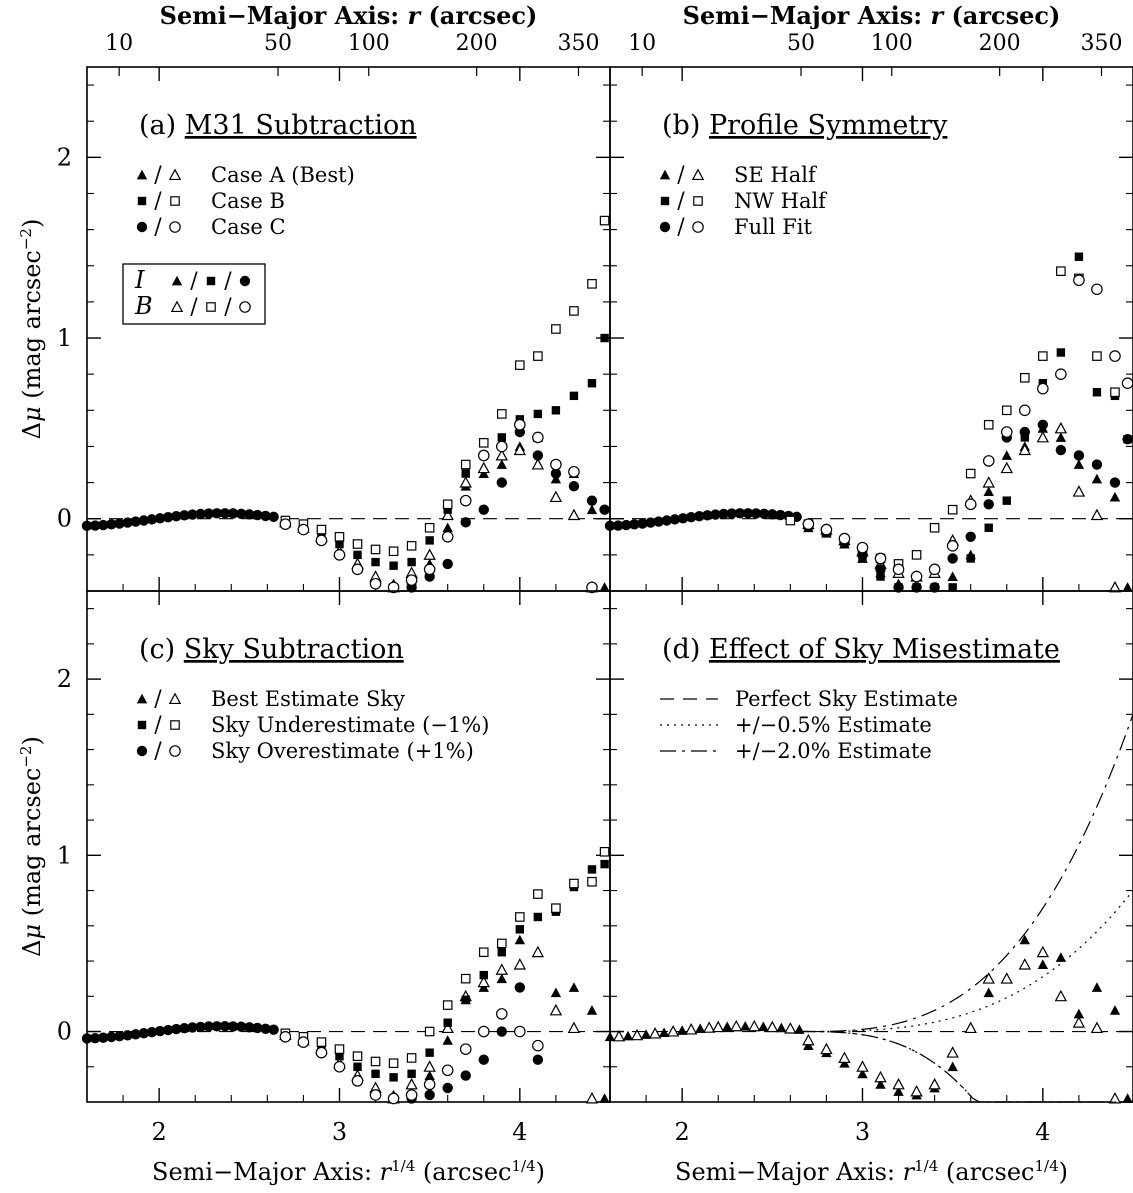  Describe the element at coordinates (781, 201) in the screenshot. I see `legend-label: NW Half` at that location.